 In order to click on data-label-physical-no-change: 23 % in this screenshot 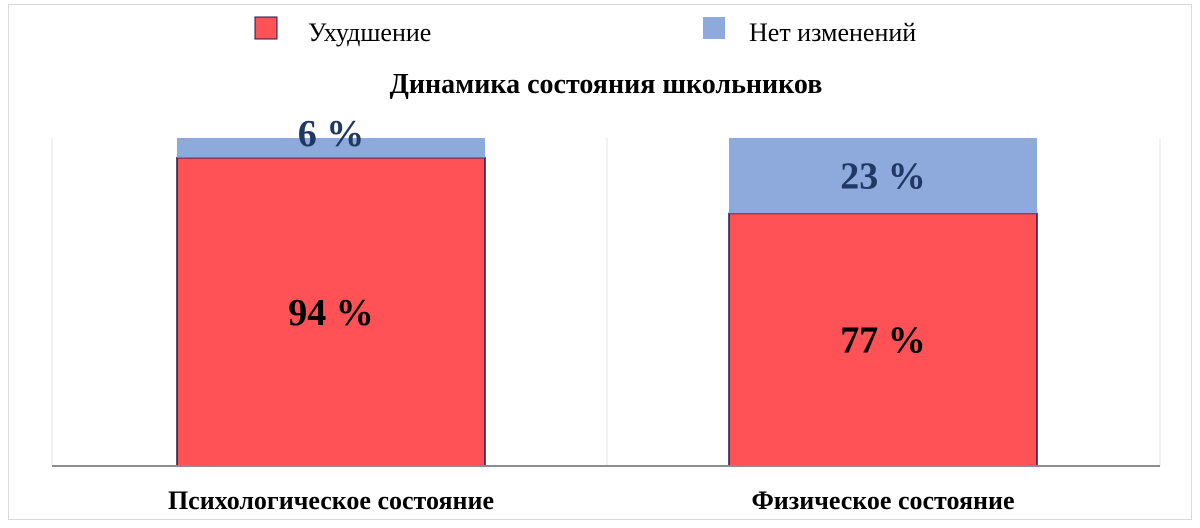, I will do `click(883, 177)`.